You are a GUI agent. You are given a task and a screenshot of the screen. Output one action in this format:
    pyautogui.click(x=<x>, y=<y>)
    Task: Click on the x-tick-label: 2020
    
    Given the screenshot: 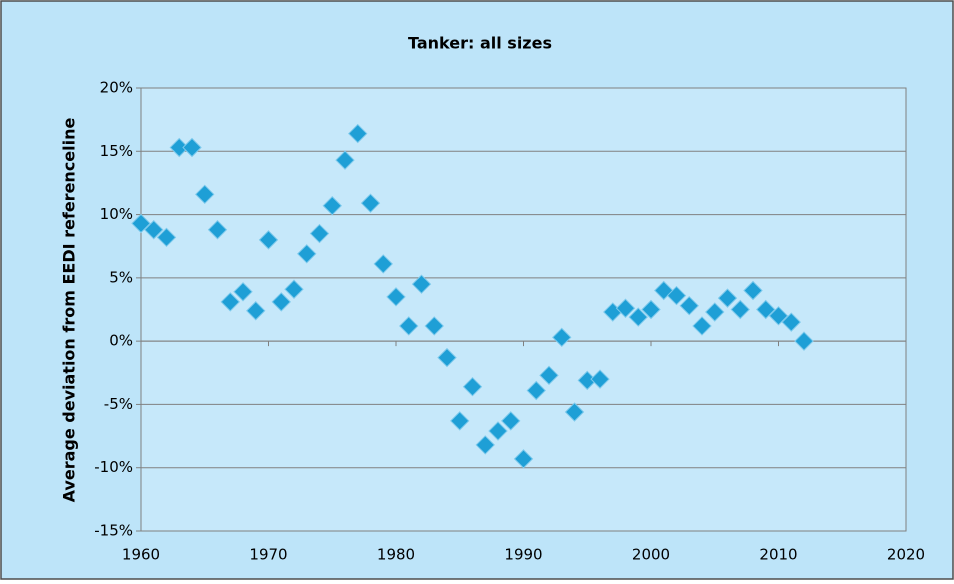 What is the action you would take?
    pyautogui.click(x=906, y=555)
    